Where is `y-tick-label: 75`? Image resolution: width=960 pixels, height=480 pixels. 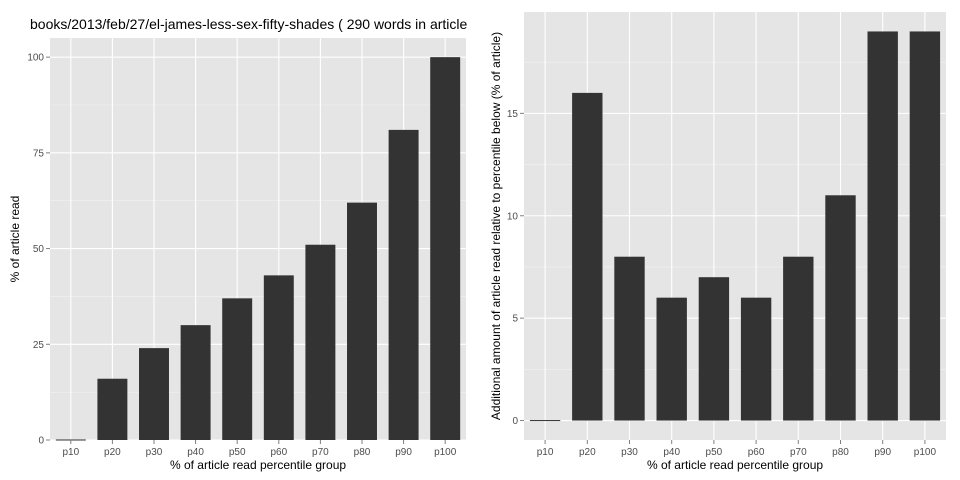 y-tick-label: 75 is located at coordinates (39, 153).